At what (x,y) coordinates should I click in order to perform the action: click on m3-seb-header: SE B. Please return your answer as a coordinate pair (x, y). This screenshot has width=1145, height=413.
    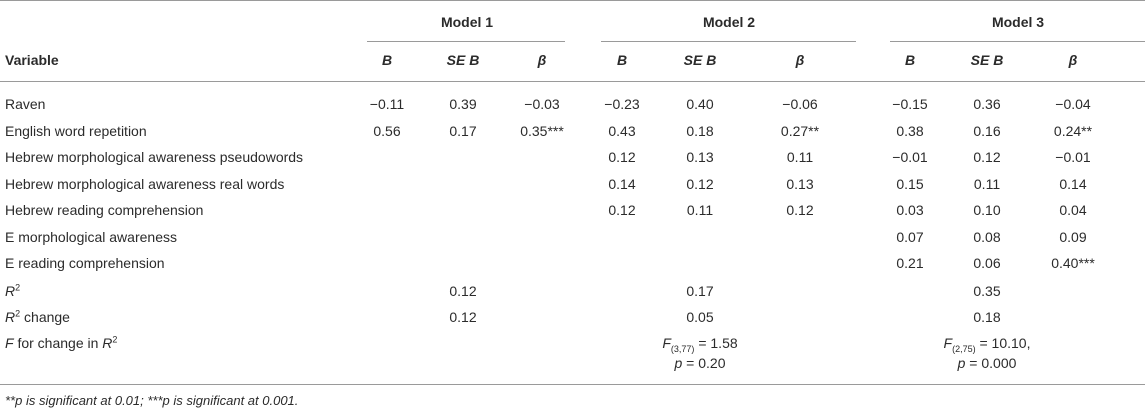
    Looking at the image, I should click on (987, 60).